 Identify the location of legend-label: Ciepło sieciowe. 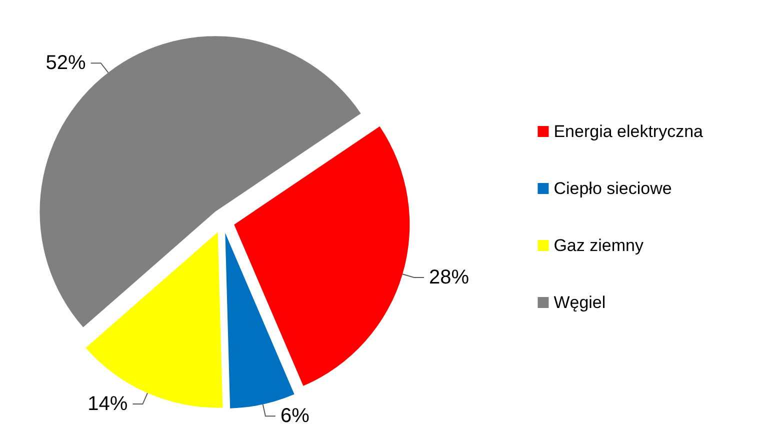
(613, 188).